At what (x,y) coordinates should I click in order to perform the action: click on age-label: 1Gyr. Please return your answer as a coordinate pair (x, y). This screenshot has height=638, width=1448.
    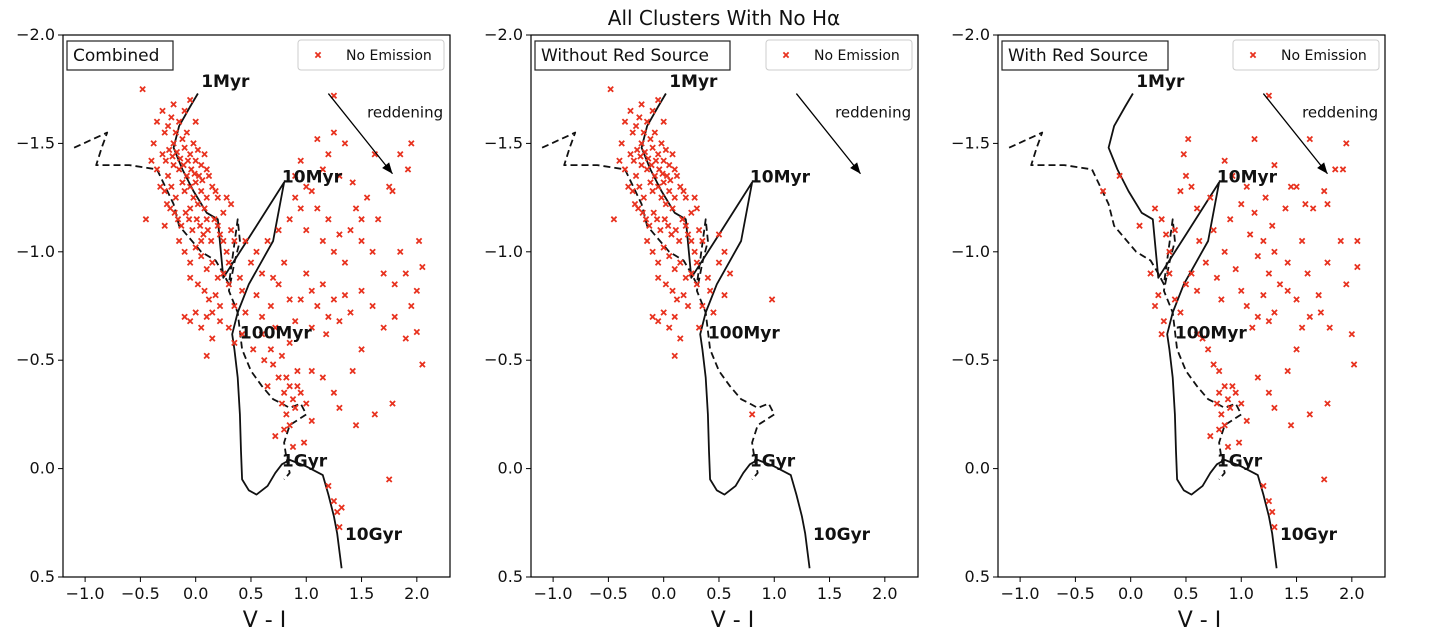
    Looking at the image, I should click on (773, 461).